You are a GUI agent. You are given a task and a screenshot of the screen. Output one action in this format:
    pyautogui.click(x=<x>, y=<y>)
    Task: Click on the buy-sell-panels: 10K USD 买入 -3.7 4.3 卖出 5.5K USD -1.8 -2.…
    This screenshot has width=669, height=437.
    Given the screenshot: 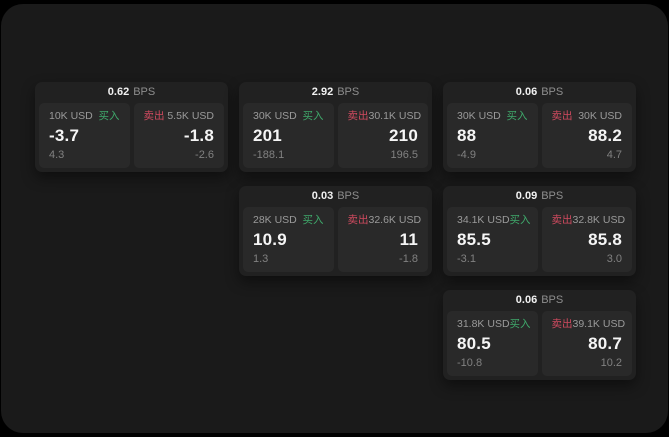 What is the action you would take?
    pyautogui.click(x=131, y=135)
    